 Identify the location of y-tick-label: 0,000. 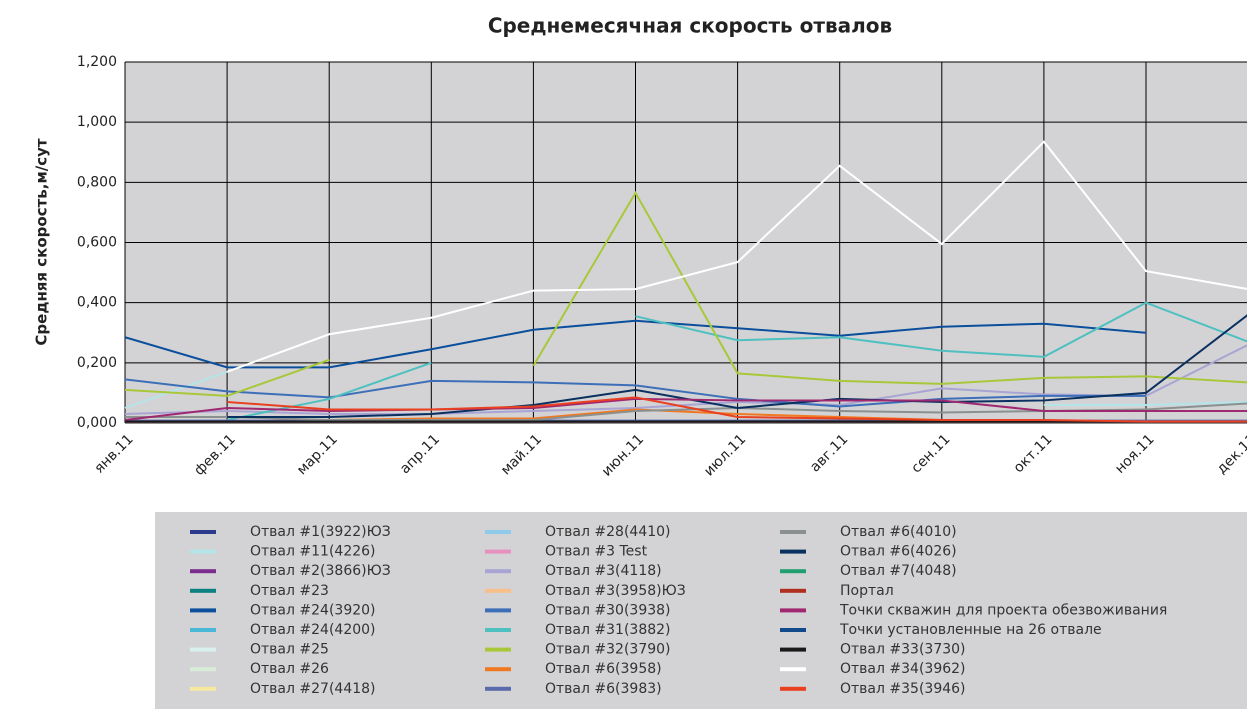
(97, 423).